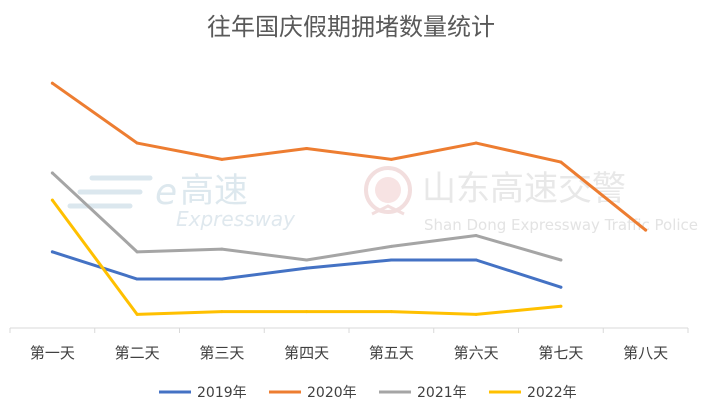 Image resolution: width=702 pixels, height=415 pixels. What do you see at coordinates (137, 353) in the screenshot?
I see `x-tick-label: 第二天` at bounding box center [137, 353].